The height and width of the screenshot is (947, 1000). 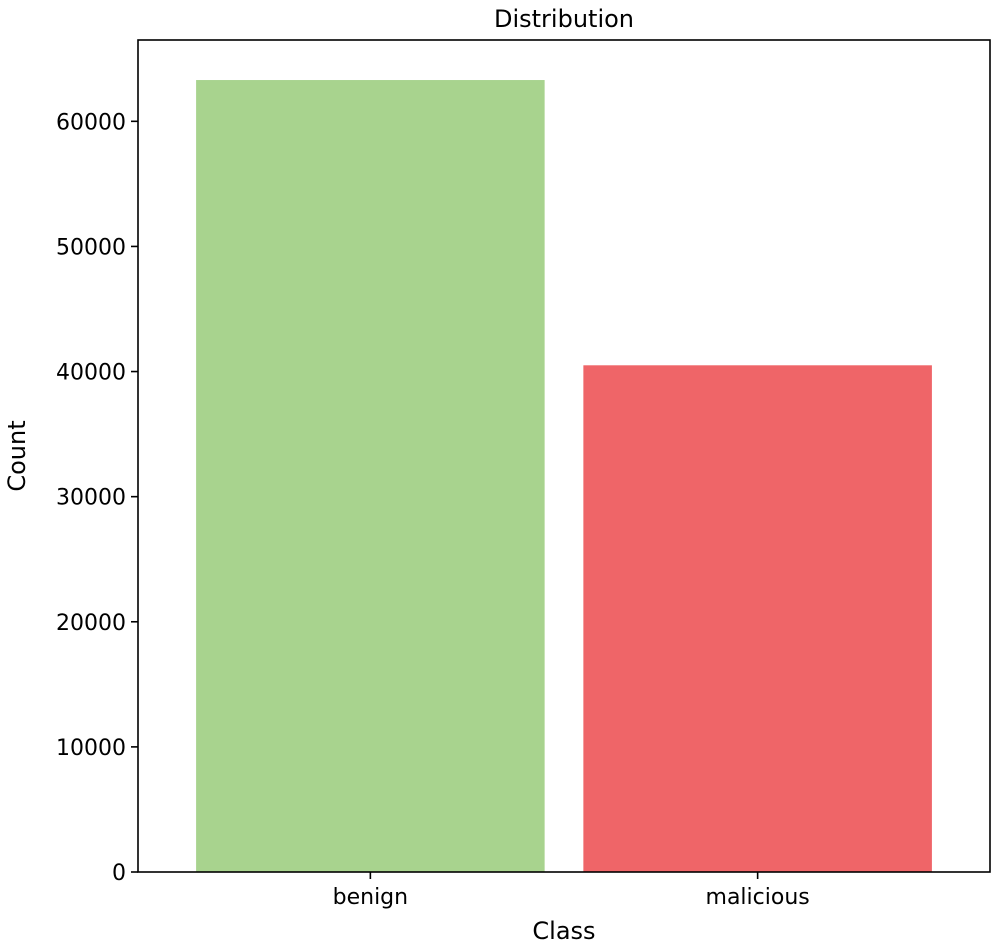 What do you see at coordinates (91, 748) in the screenshot?
I see `y-tick-label: 10000` at bounding box center [91, 748].